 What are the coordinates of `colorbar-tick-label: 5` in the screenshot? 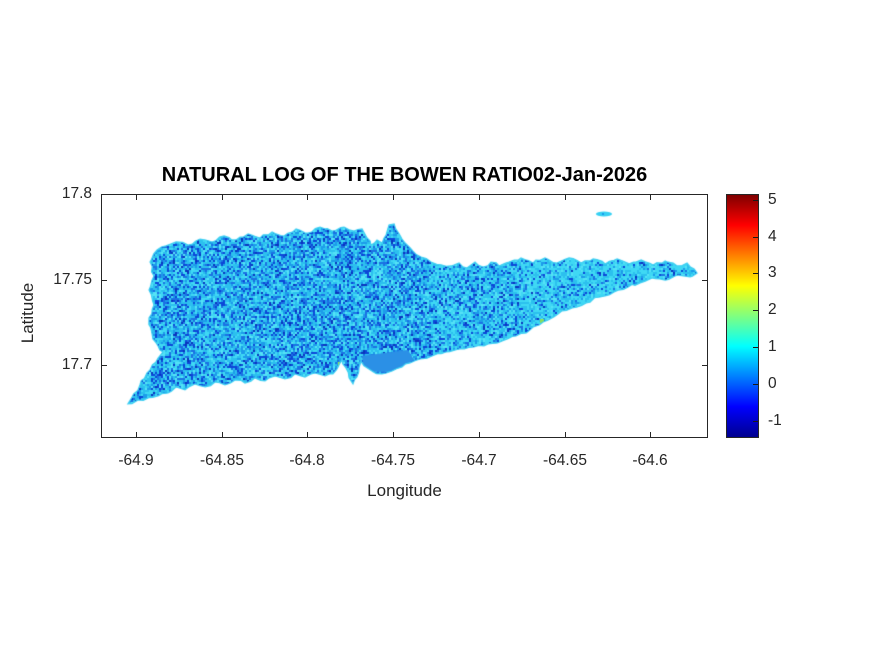 It's located at (772, 199).